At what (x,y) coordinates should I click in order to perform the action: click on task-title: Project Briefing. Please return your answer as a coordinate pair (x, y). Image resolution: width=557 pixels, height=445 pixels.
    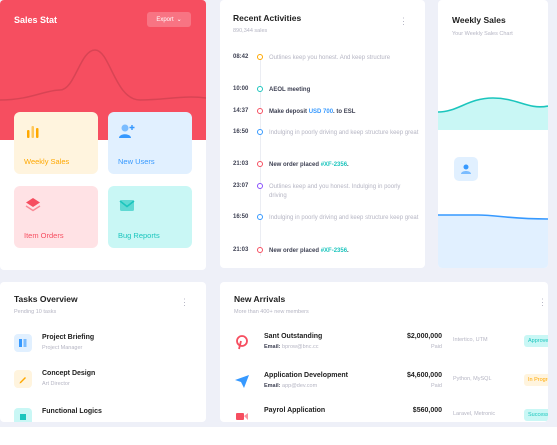
    Looking at the image, I should click on (68, 337).